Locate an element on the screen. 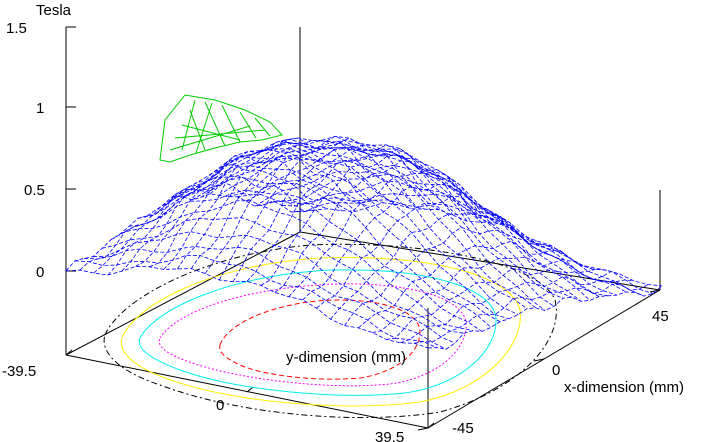 The image size is (718, 442). z-tick-label: 1 is located at coordinates (40, 108).